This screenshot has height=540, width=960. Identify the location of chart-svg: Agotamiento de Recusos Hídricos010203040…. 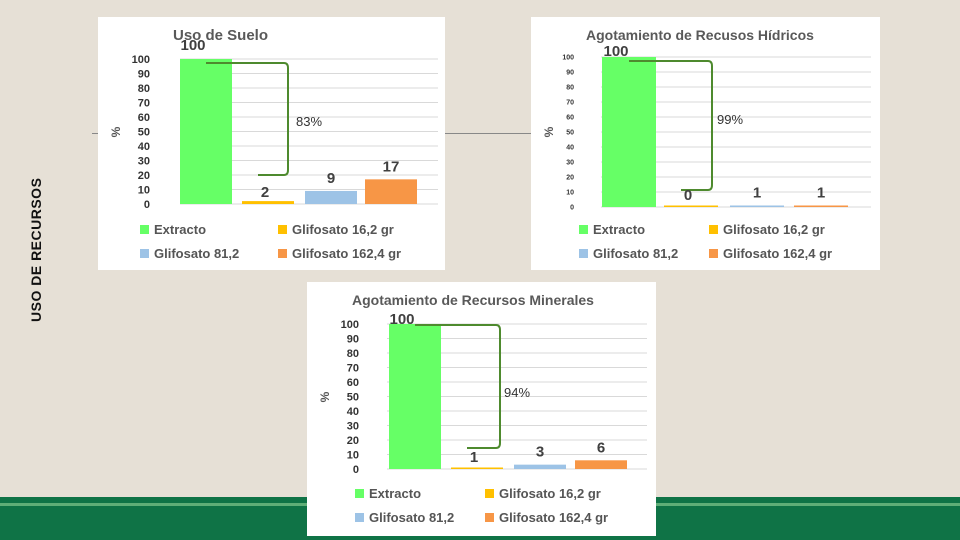
(706, 119).